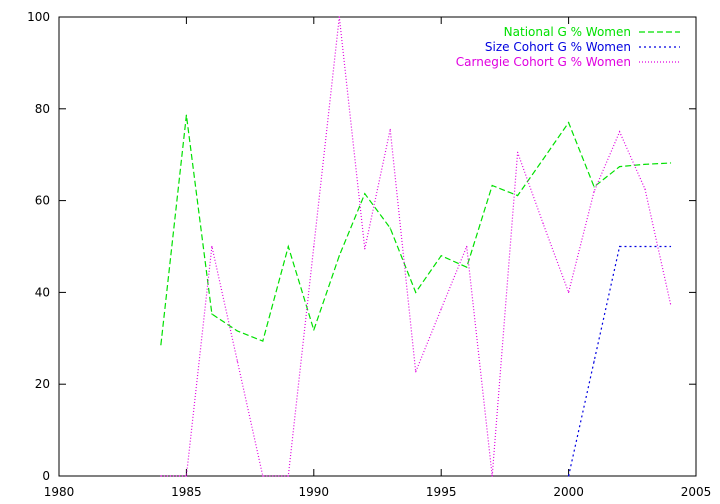 Image resolution: width=720 pixels, height=504 pixels. I want to click on x-tick-label: 2000, so click(568, 492).